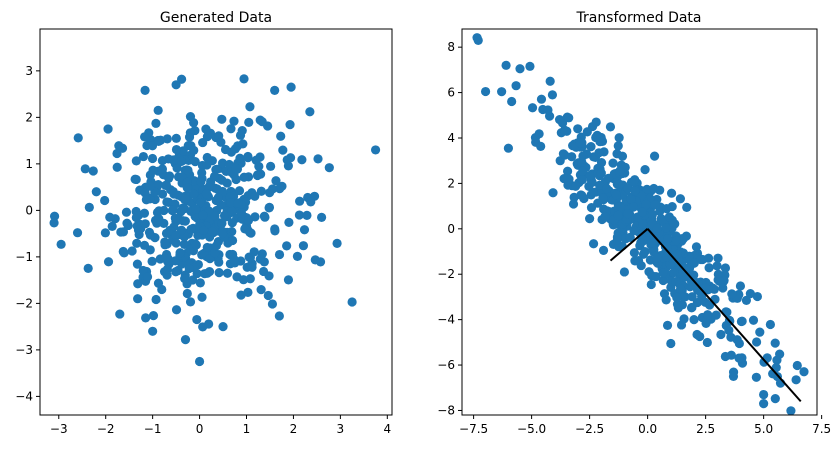  I want to click on y-ticks: −8 −6 −4 −2 0 2 4 6 8, so click(449, 228).